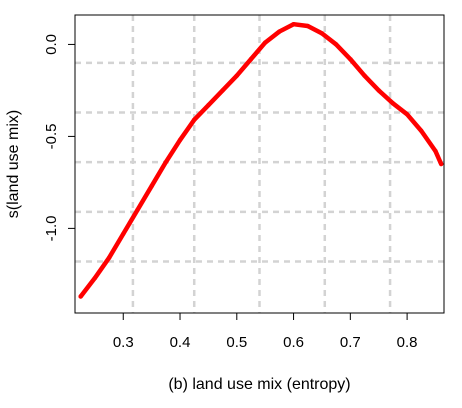 Image resolution: width=462 pixels, height=408 pixels. Describe the element at coordinates (293, 342) in the screenshot. I see `x-tick-label: 0.6` at that location.